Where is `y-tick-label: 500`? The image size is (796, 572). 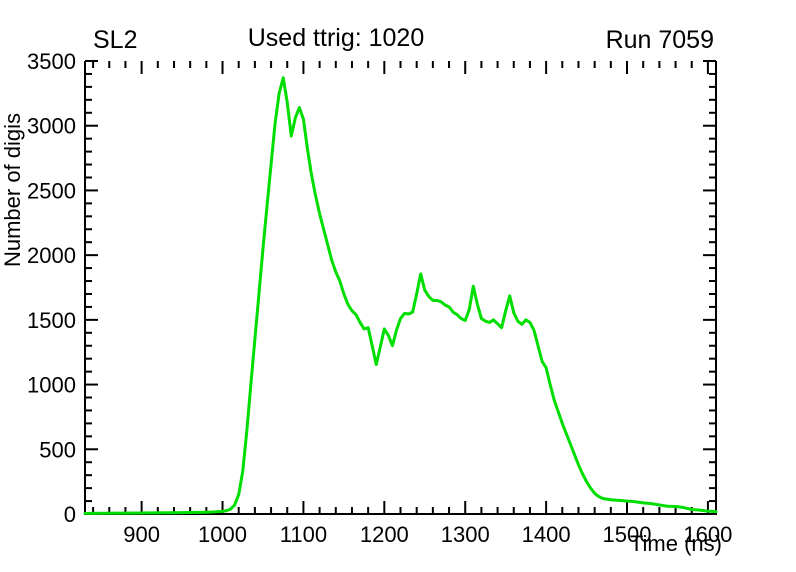
y-tick-label: 500 is located at coordinates (57, 449).